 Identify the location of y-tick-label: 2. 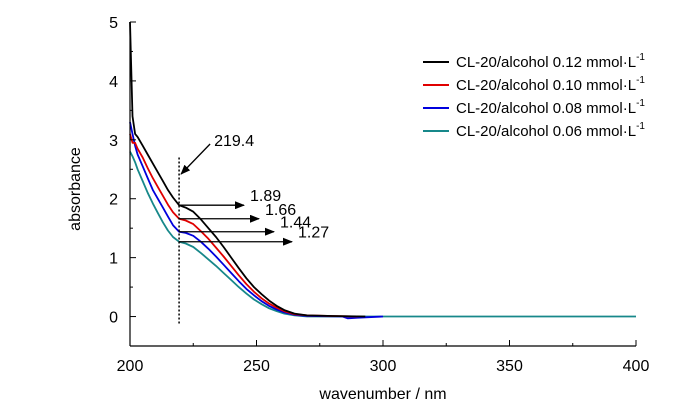
(113, 200).